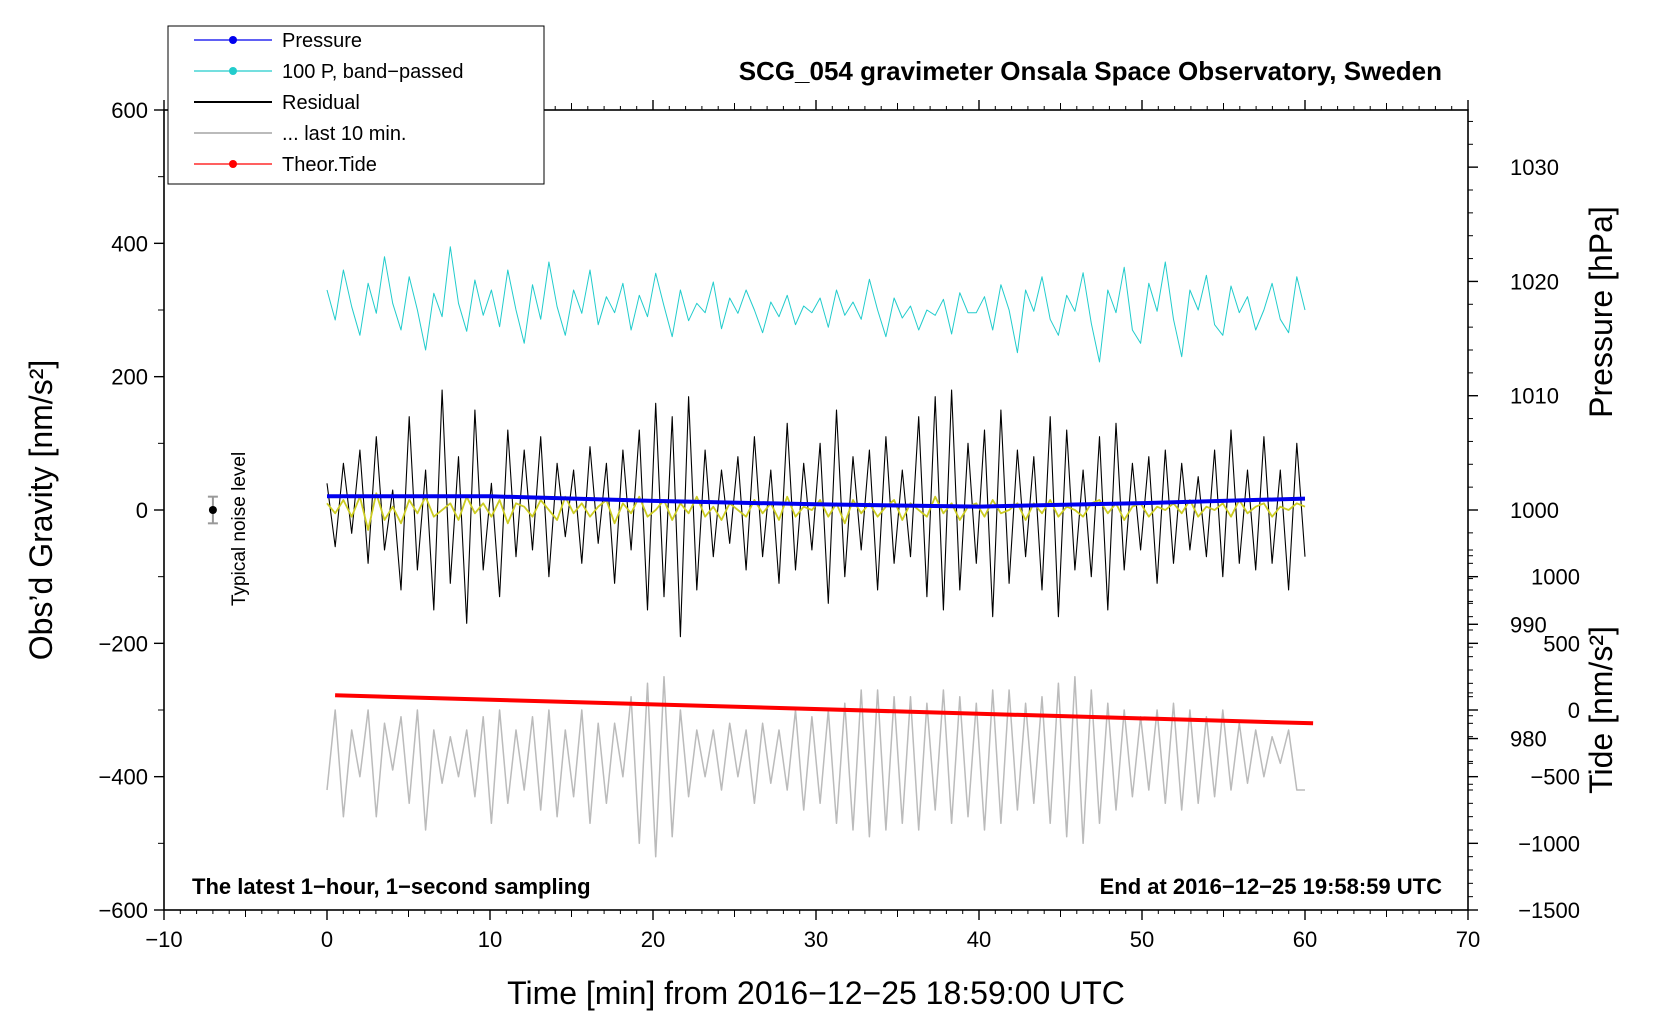 The image size is (1660, 1020). Describe the element at coordinates (123, 910) in the screenshot. I see `y-left-tick-label: −600` at that location.